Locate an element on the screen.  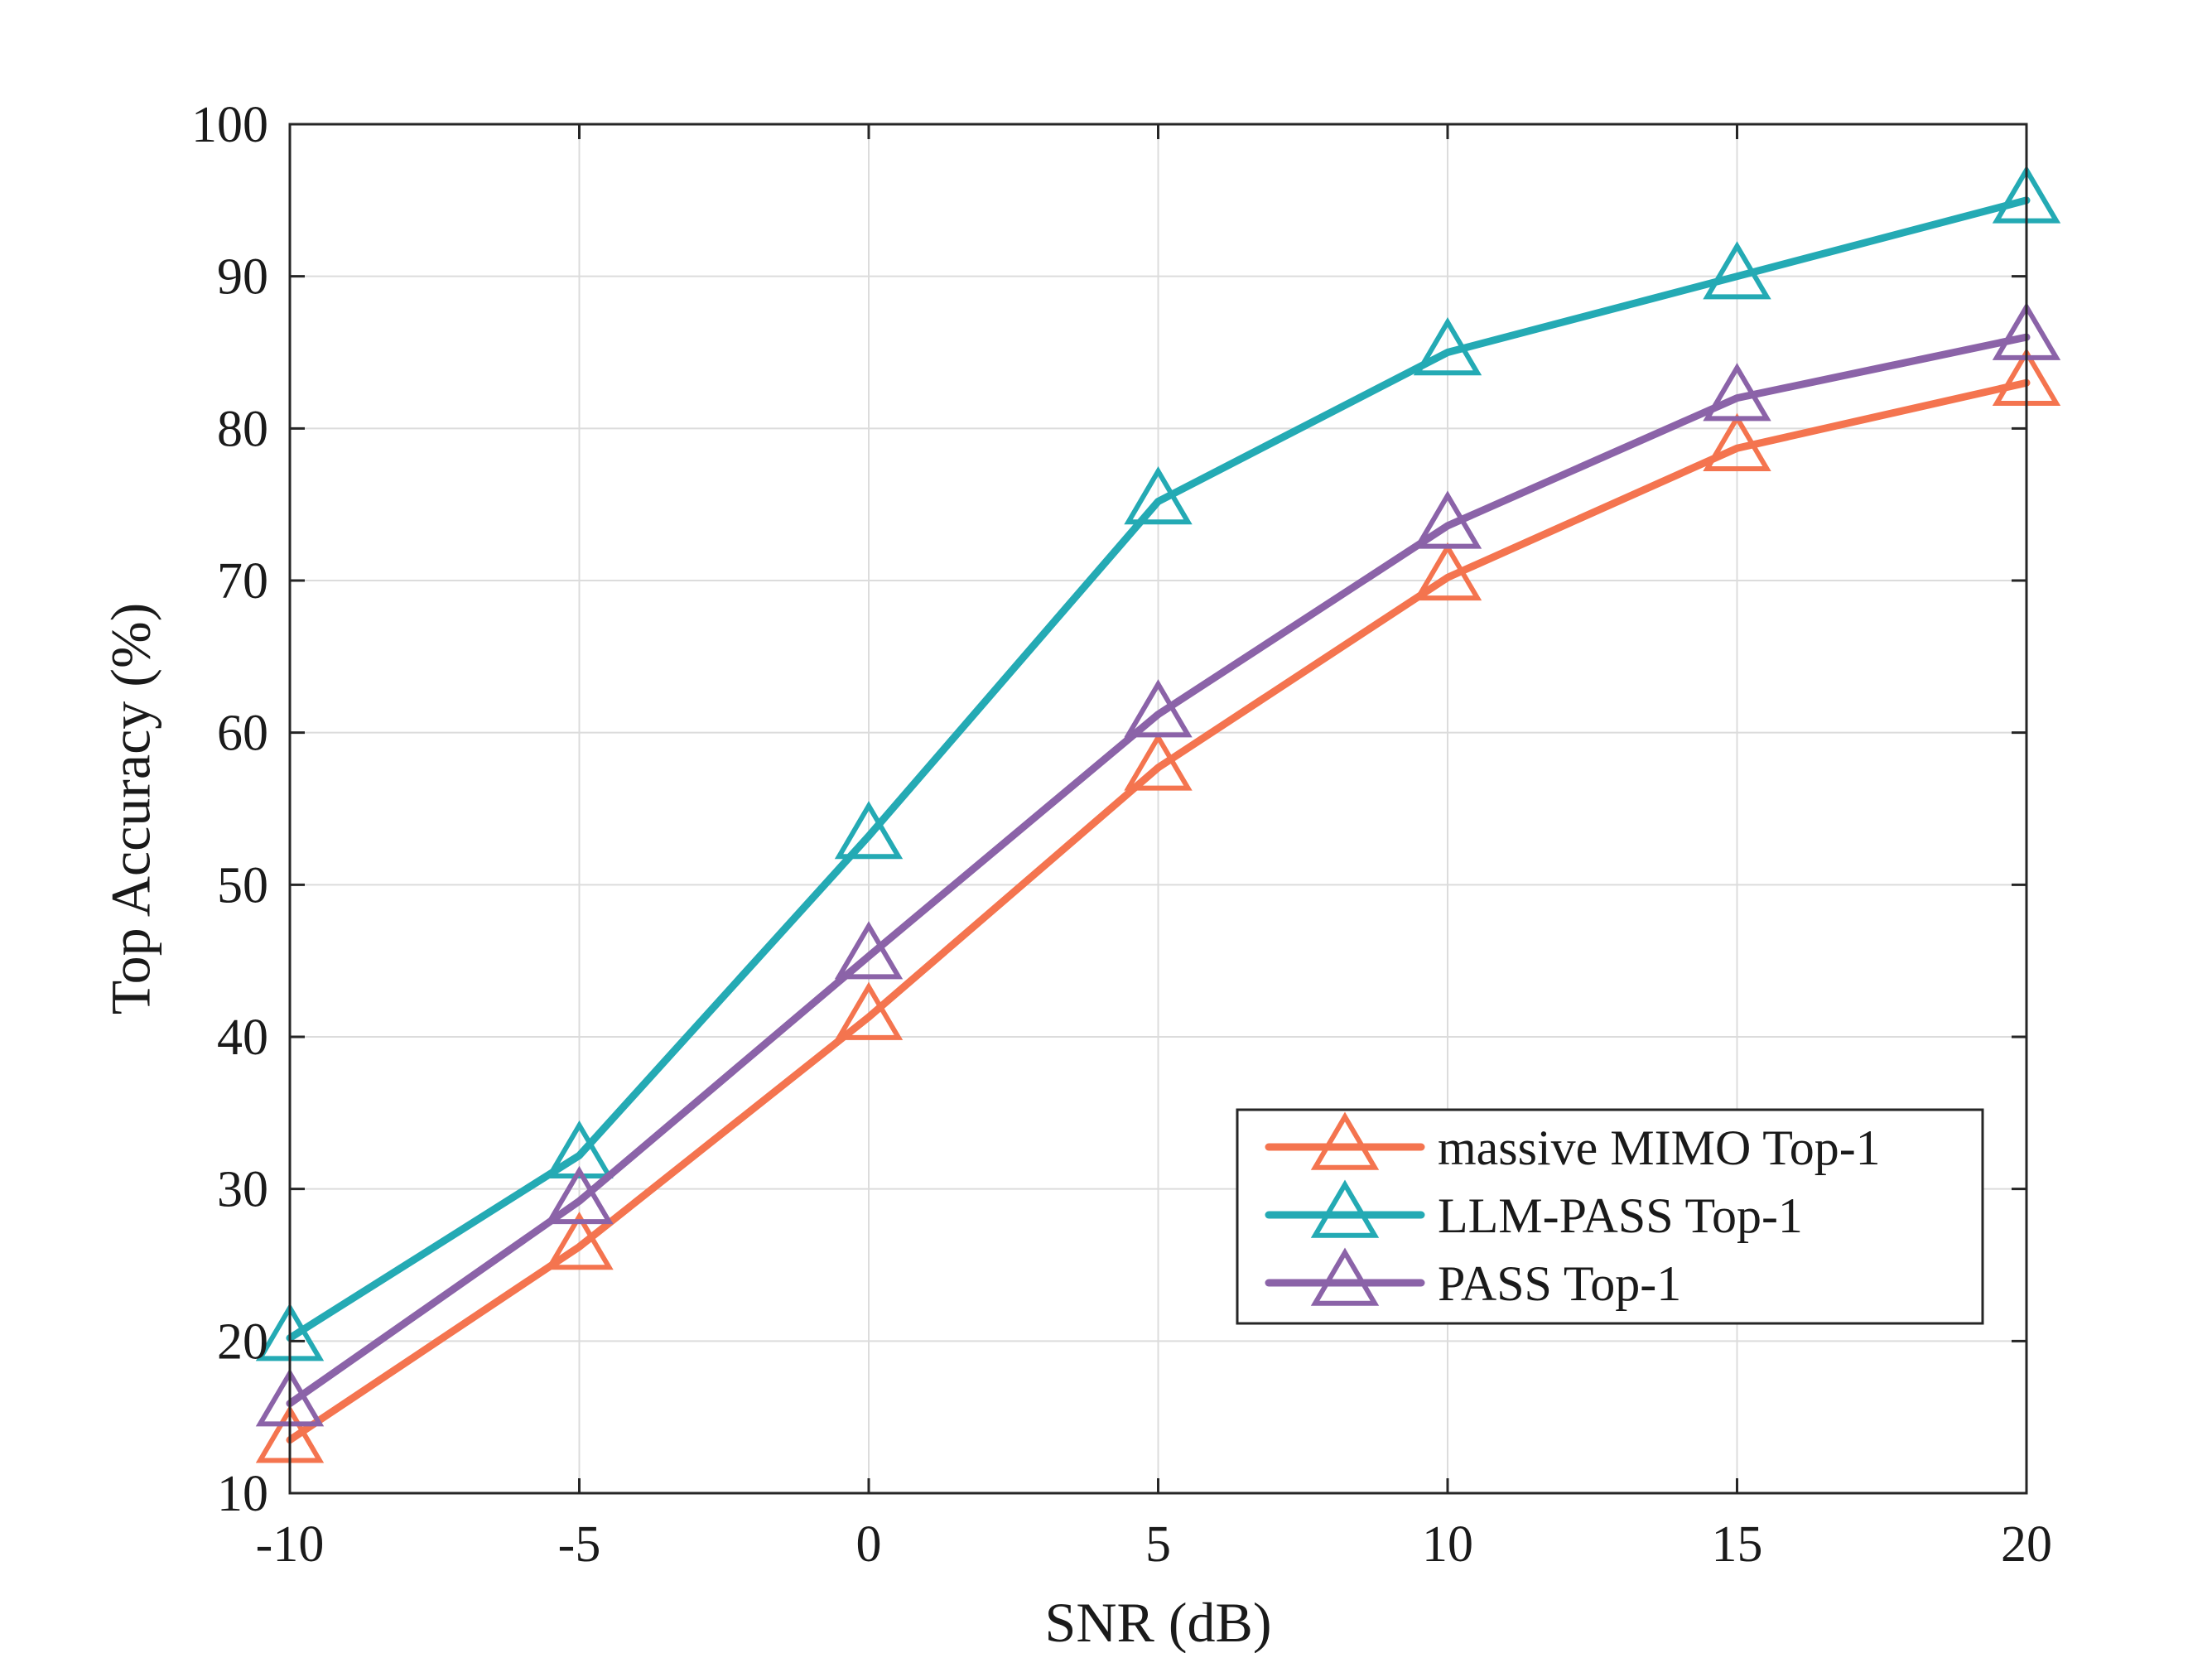
legend-item: PASS Top-1 is located at coordinates (1473, 1279).